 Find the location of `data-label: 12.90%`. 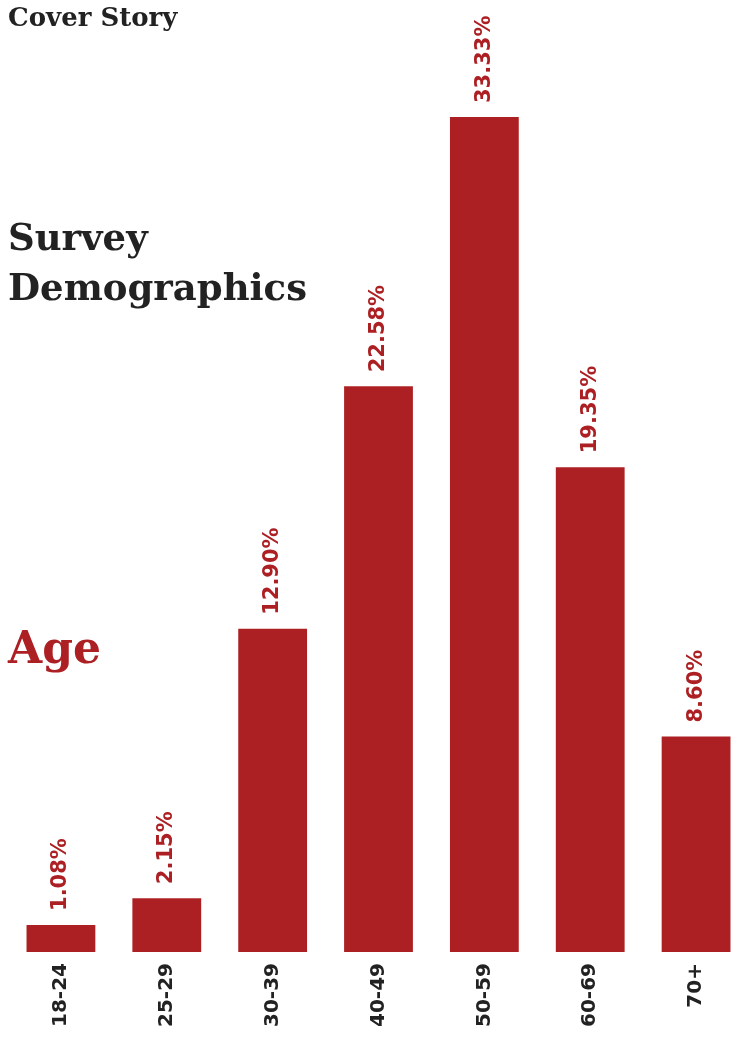

data-label: 12.90% is located at coordinates (271, 571).